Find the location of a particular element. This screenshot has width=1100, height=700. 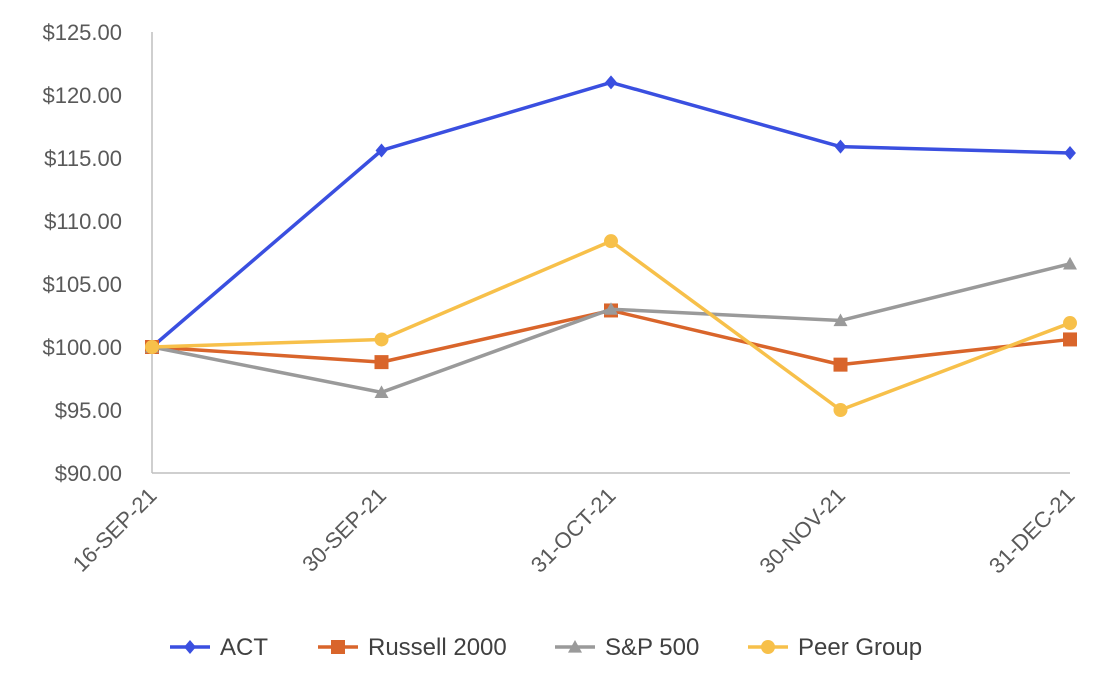

x-tick-label: 16-SEP-21 is located at coordinates (115, 530).